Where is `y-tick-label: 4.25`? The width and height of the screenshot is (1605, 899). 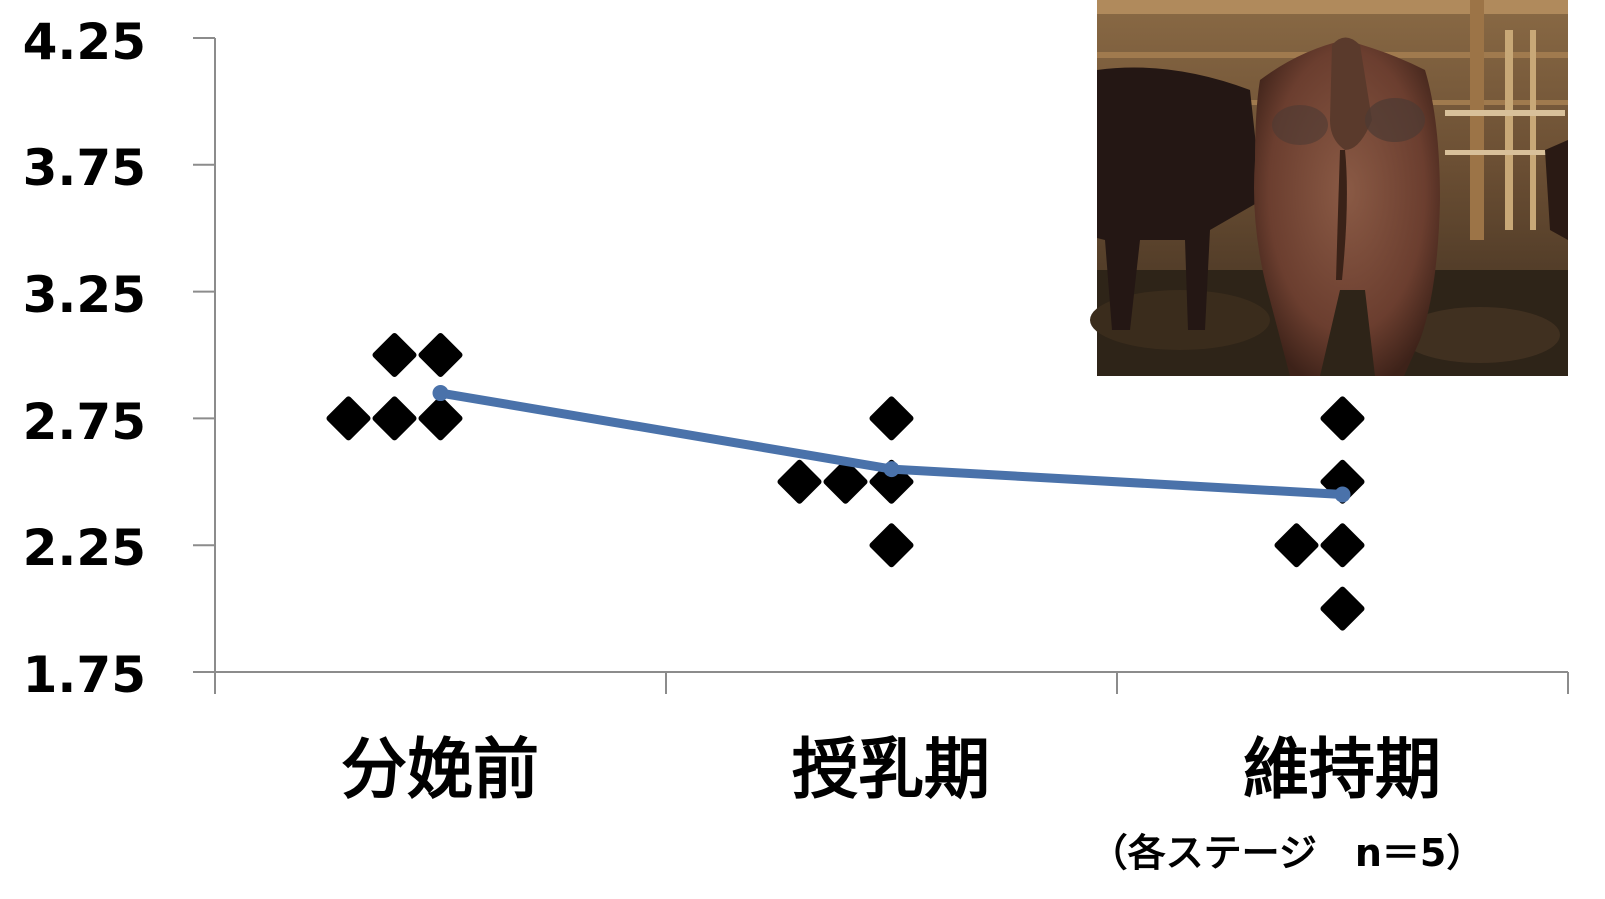 y-tick-label: 4.25 is located at coordinates (84, 42).